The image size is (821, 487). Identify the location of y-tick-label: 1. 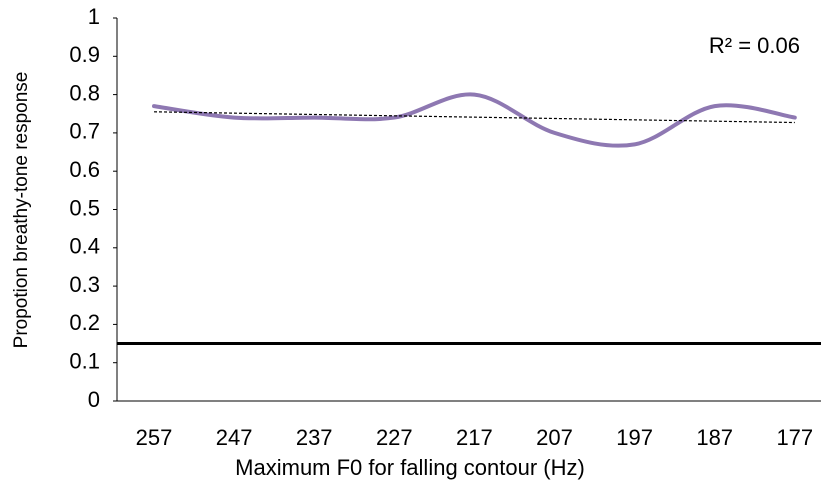
(94, 16).